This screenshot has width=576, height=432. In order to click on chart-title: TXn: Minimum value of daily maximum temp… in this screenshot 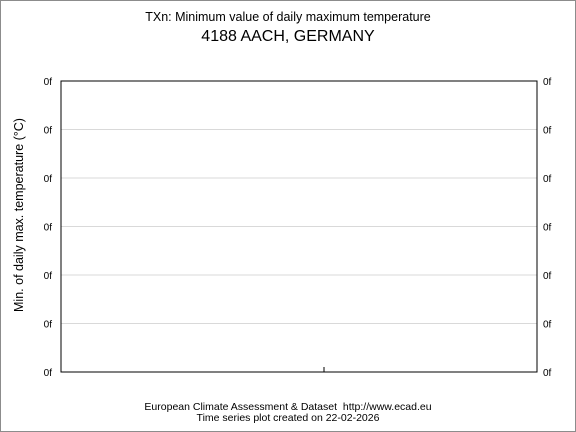, I will do `click(288, 17)`.